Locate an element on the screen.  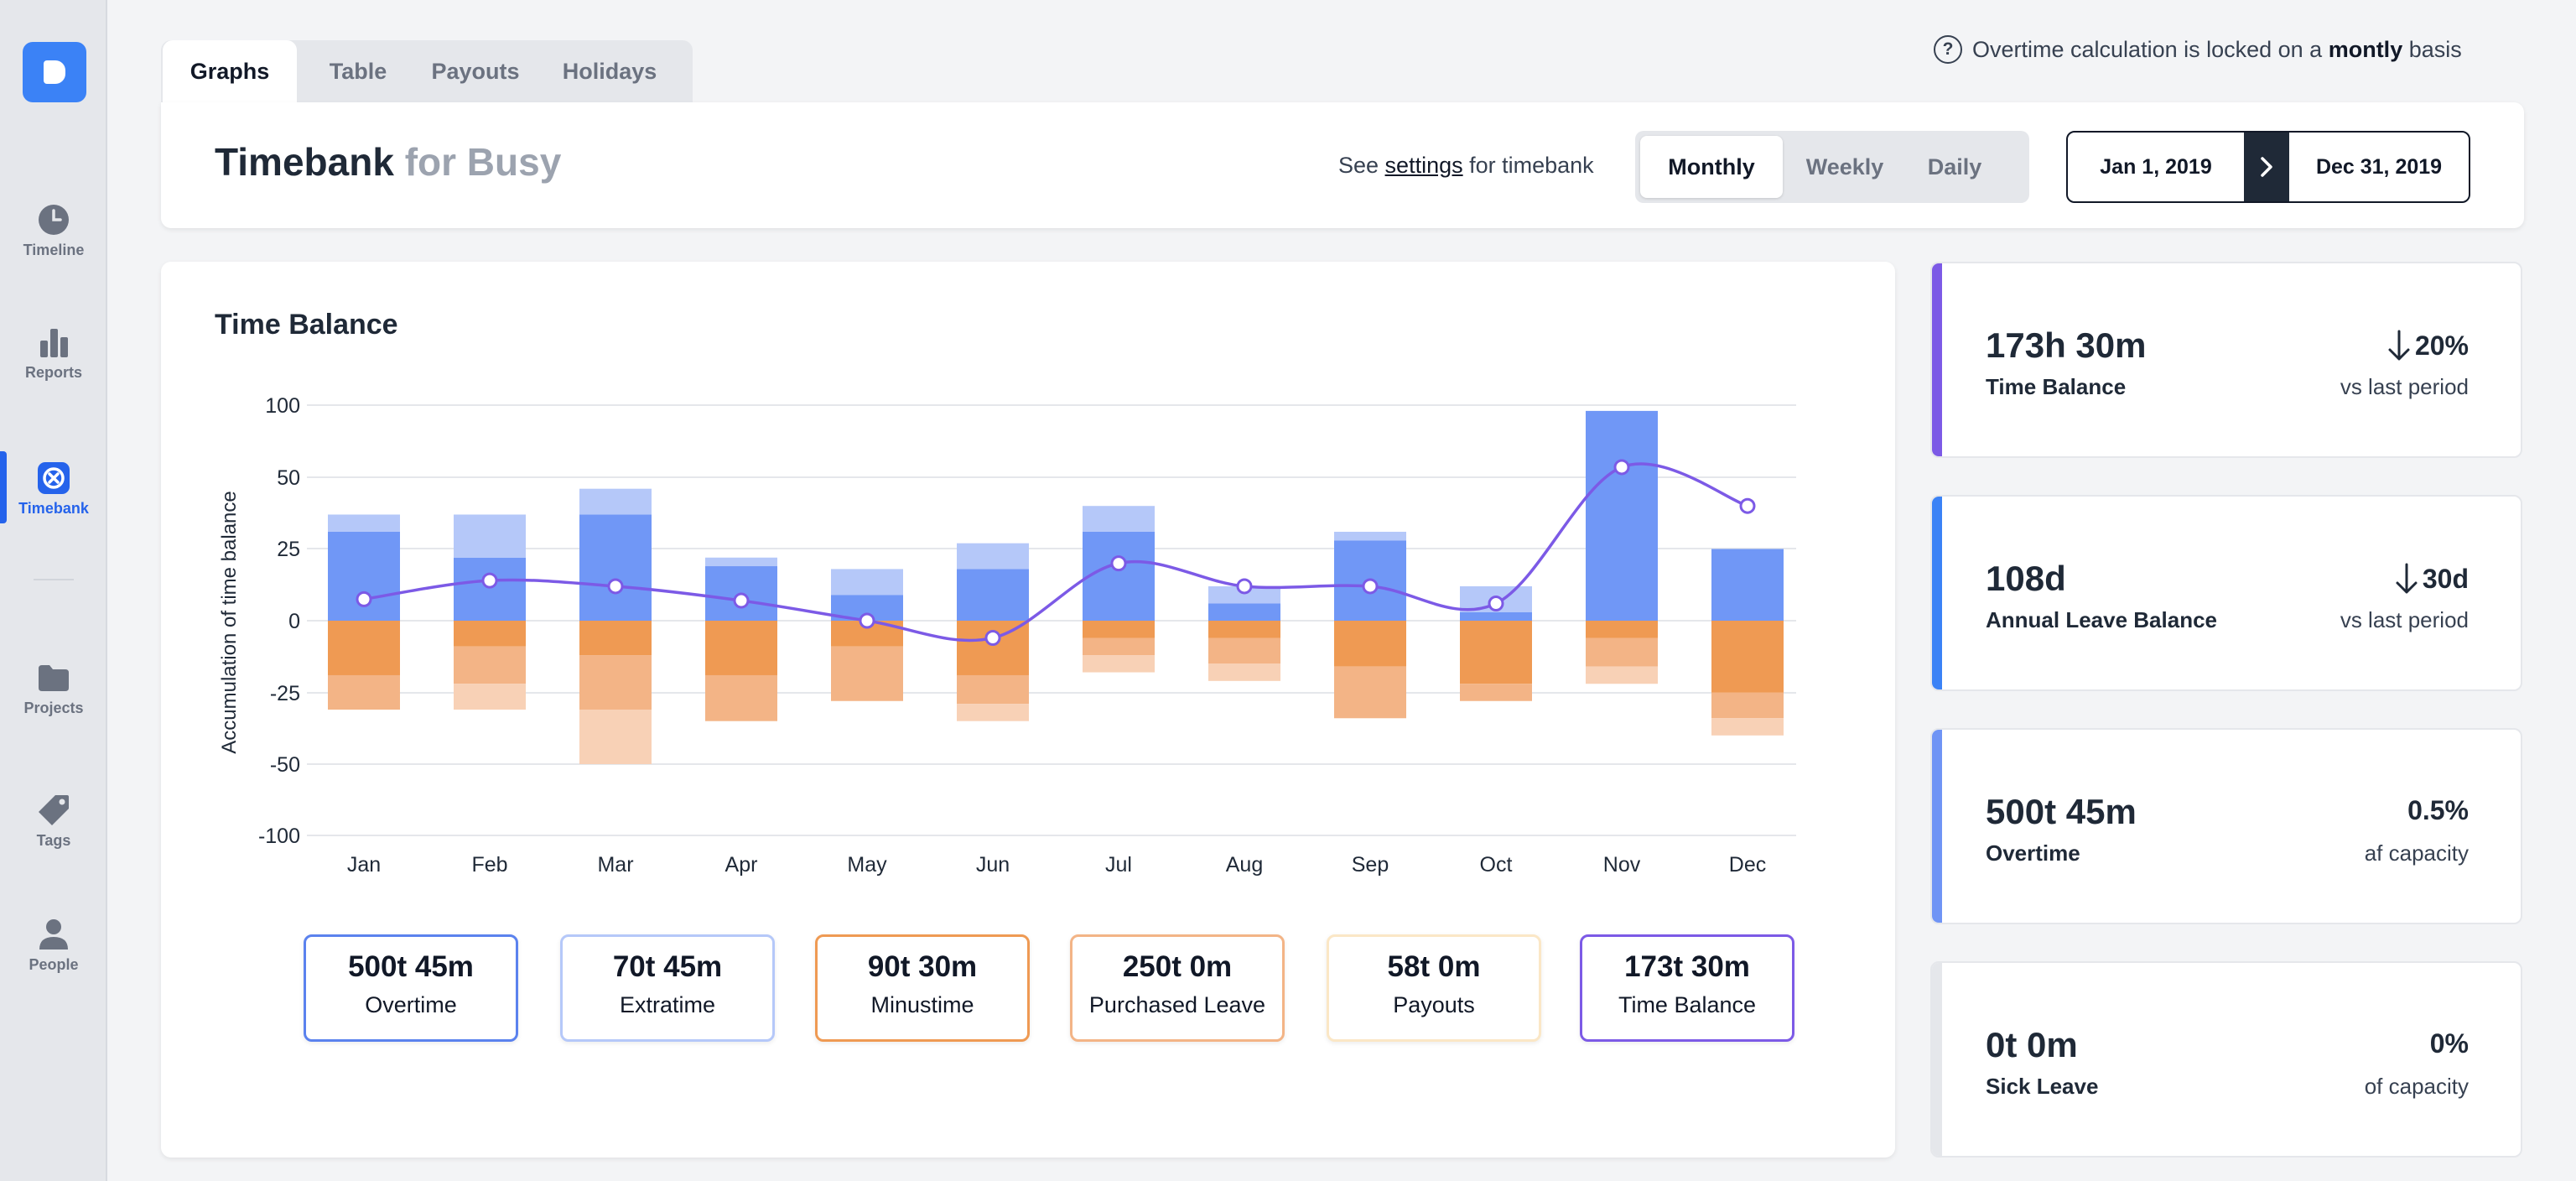
y-tick-label: 100 is located at coordinates (282, 406).